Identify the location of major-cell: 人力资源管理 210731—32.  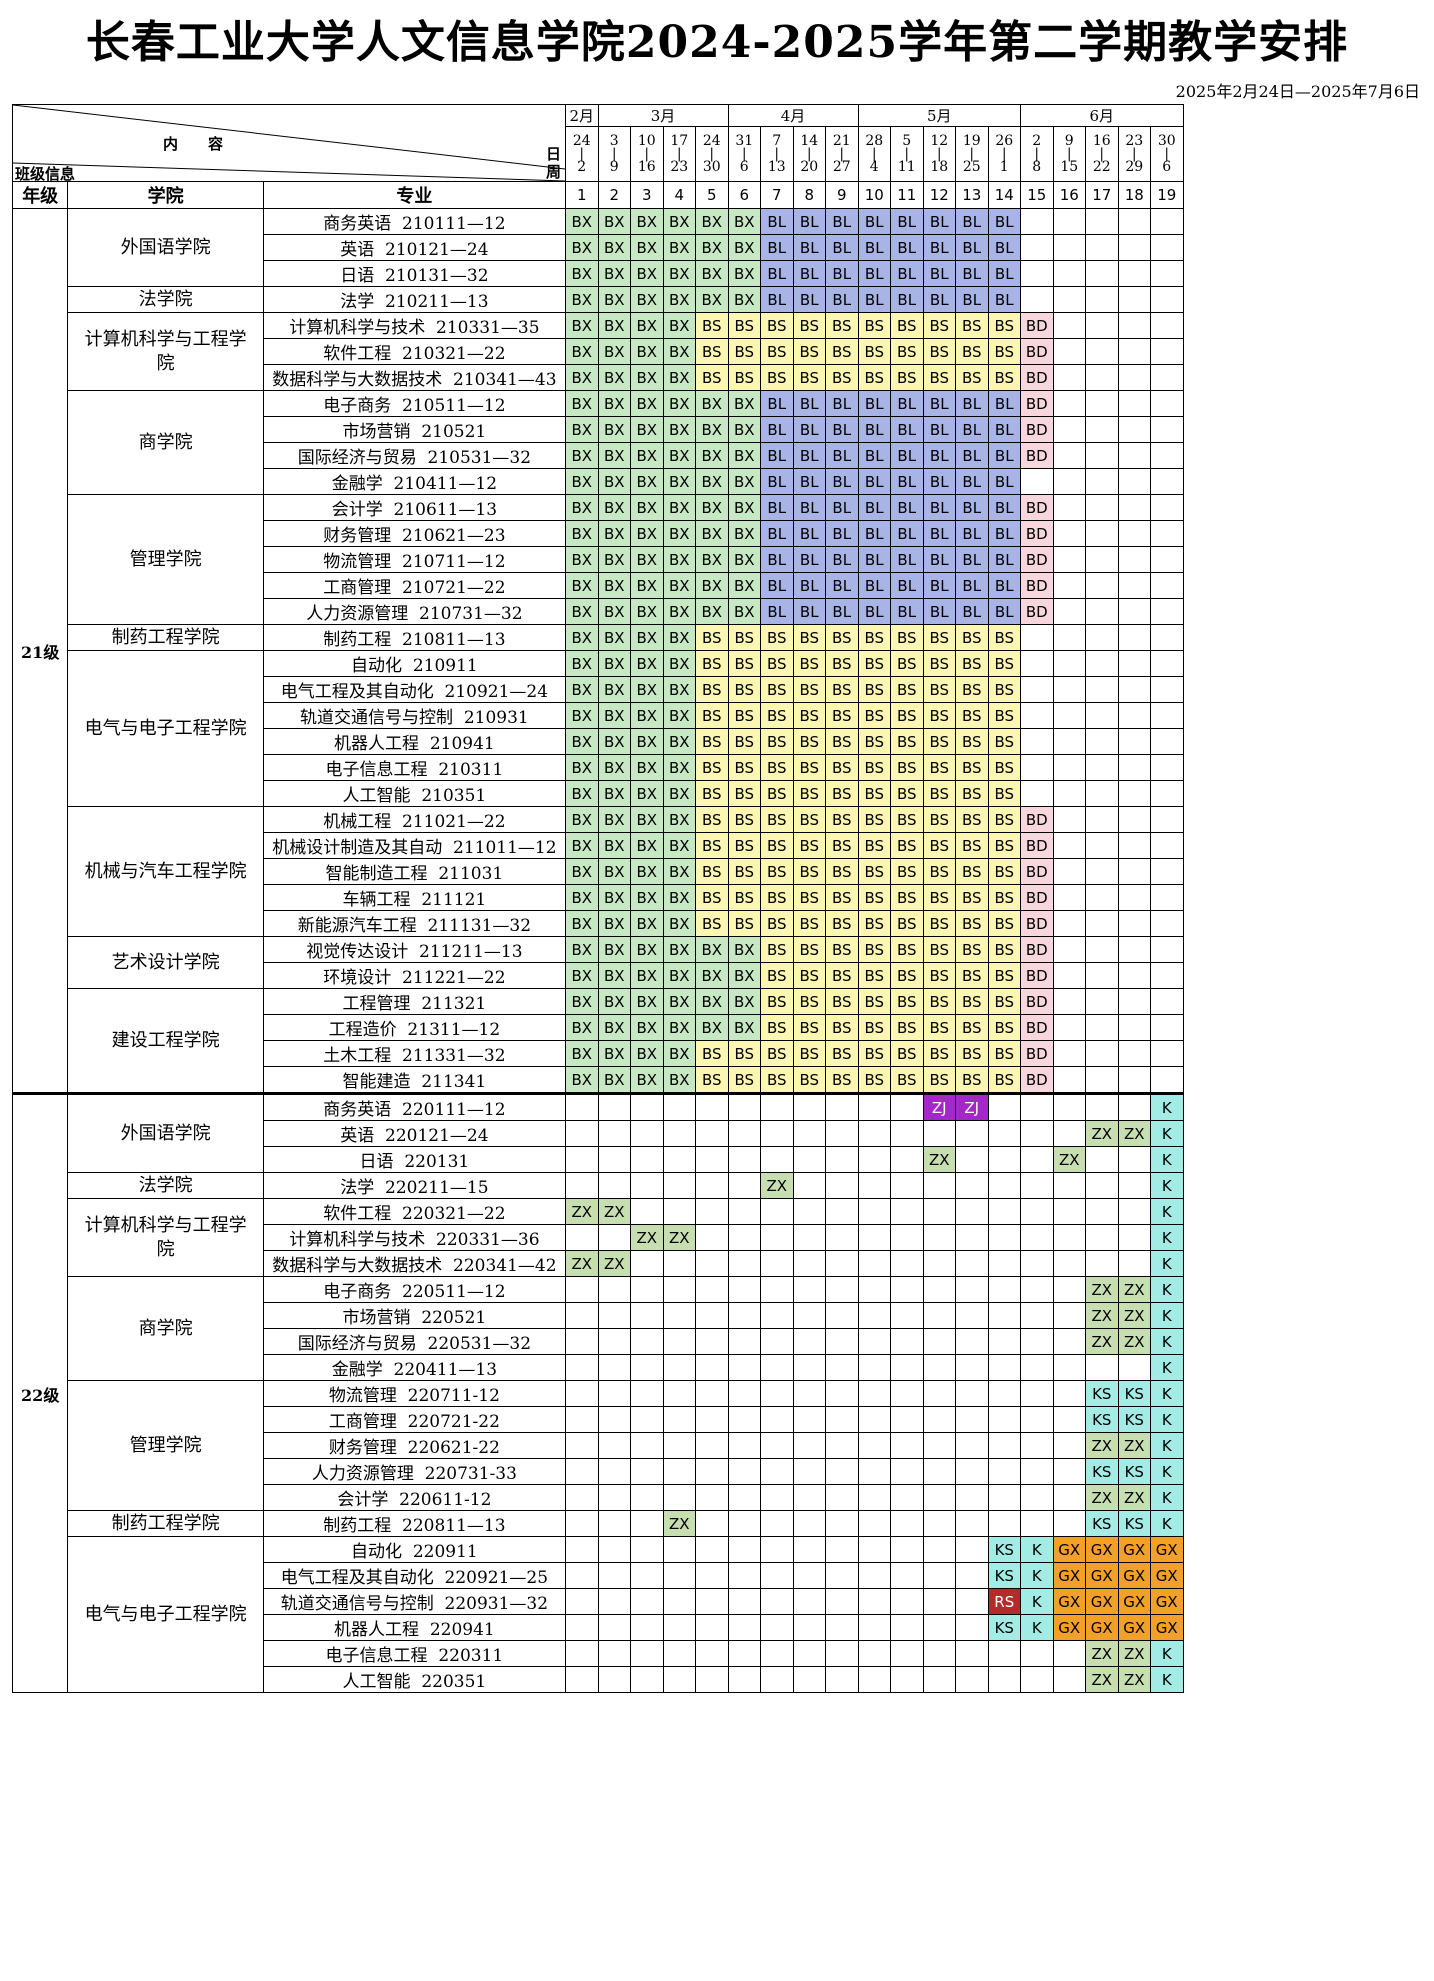
(414, 611).